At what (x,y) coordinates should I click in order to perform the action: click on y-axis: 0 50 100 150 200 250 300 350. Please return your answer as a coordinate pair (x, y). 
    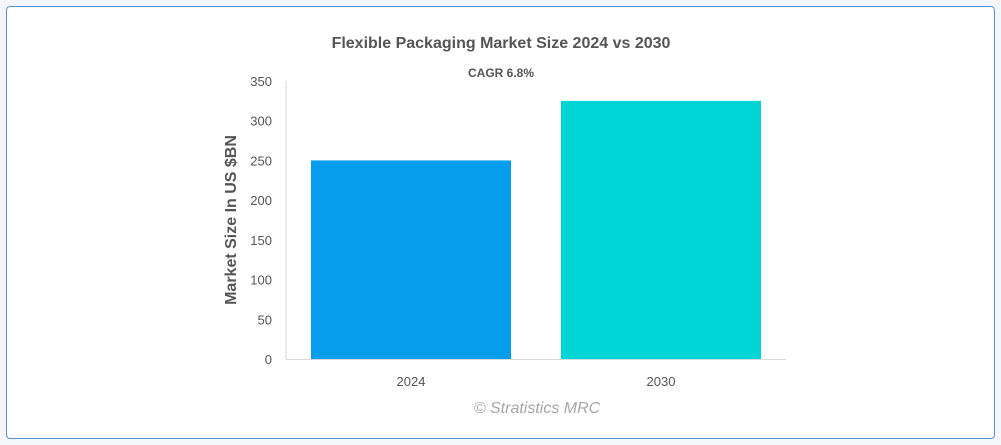
    Looking at the image, I should click on (268, 220).